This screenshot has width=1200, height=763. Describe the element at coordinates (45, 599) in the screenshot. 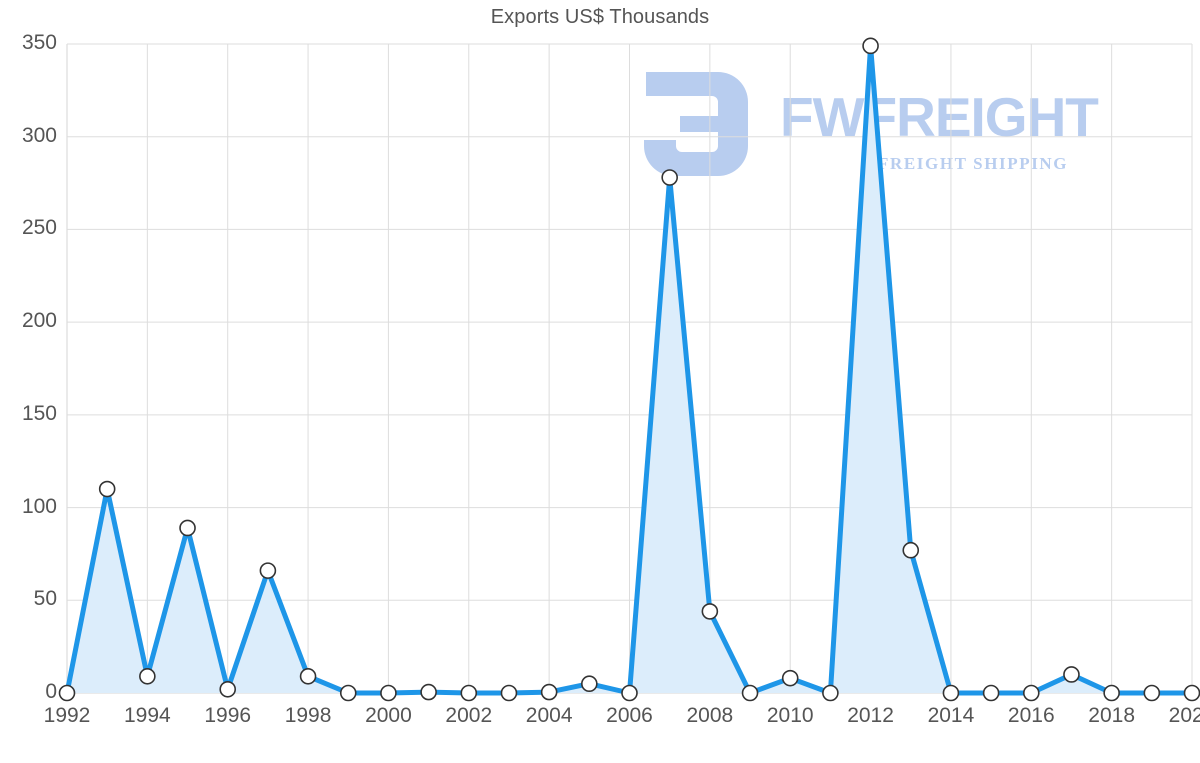

I see `y-axis-tick-label: 50` at that location.